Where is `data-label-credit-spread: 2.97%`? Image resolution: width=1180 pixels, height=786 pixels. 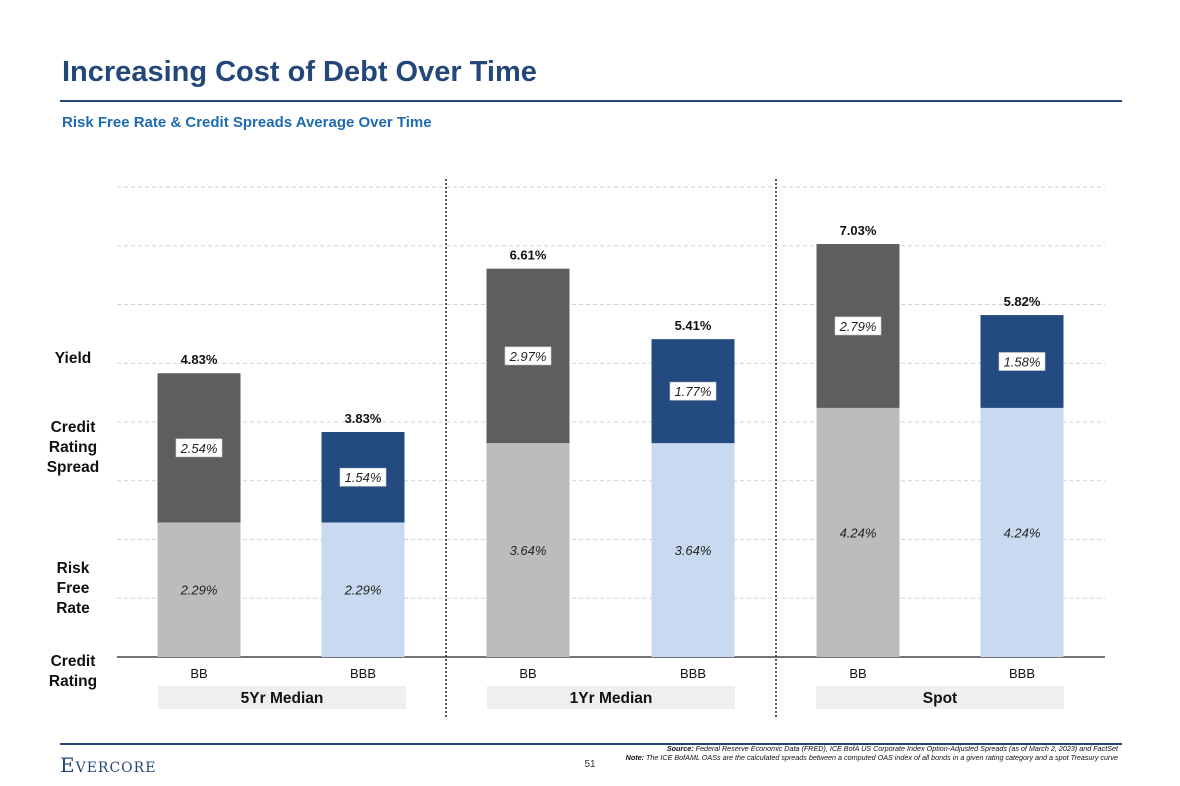 data-label-credit-spread: 2.97% is located at coordinates (528, 356).